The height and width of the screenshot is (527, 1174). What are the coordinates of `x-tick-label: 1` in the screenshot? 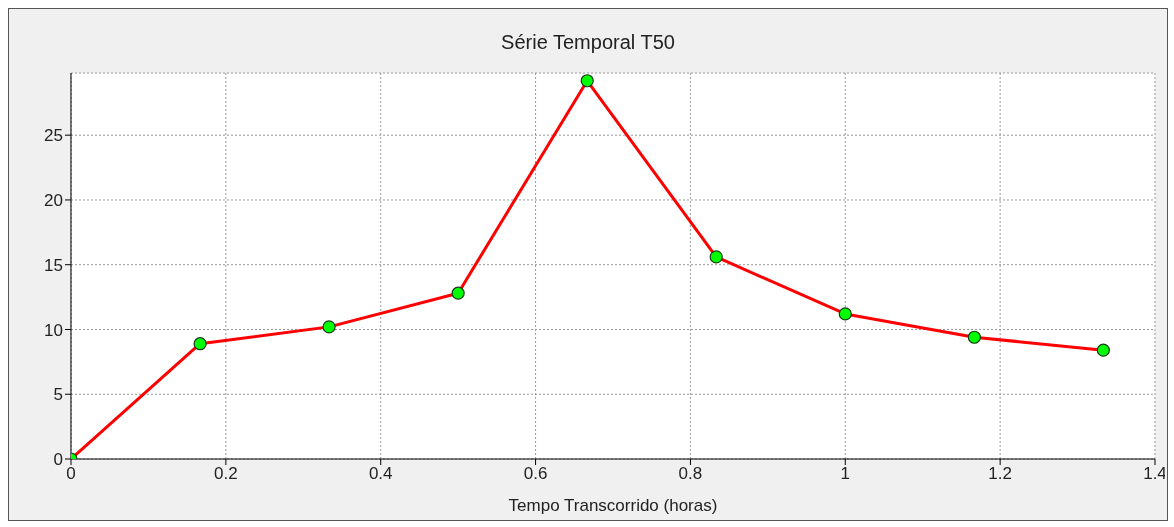 It's located at (845, 474).